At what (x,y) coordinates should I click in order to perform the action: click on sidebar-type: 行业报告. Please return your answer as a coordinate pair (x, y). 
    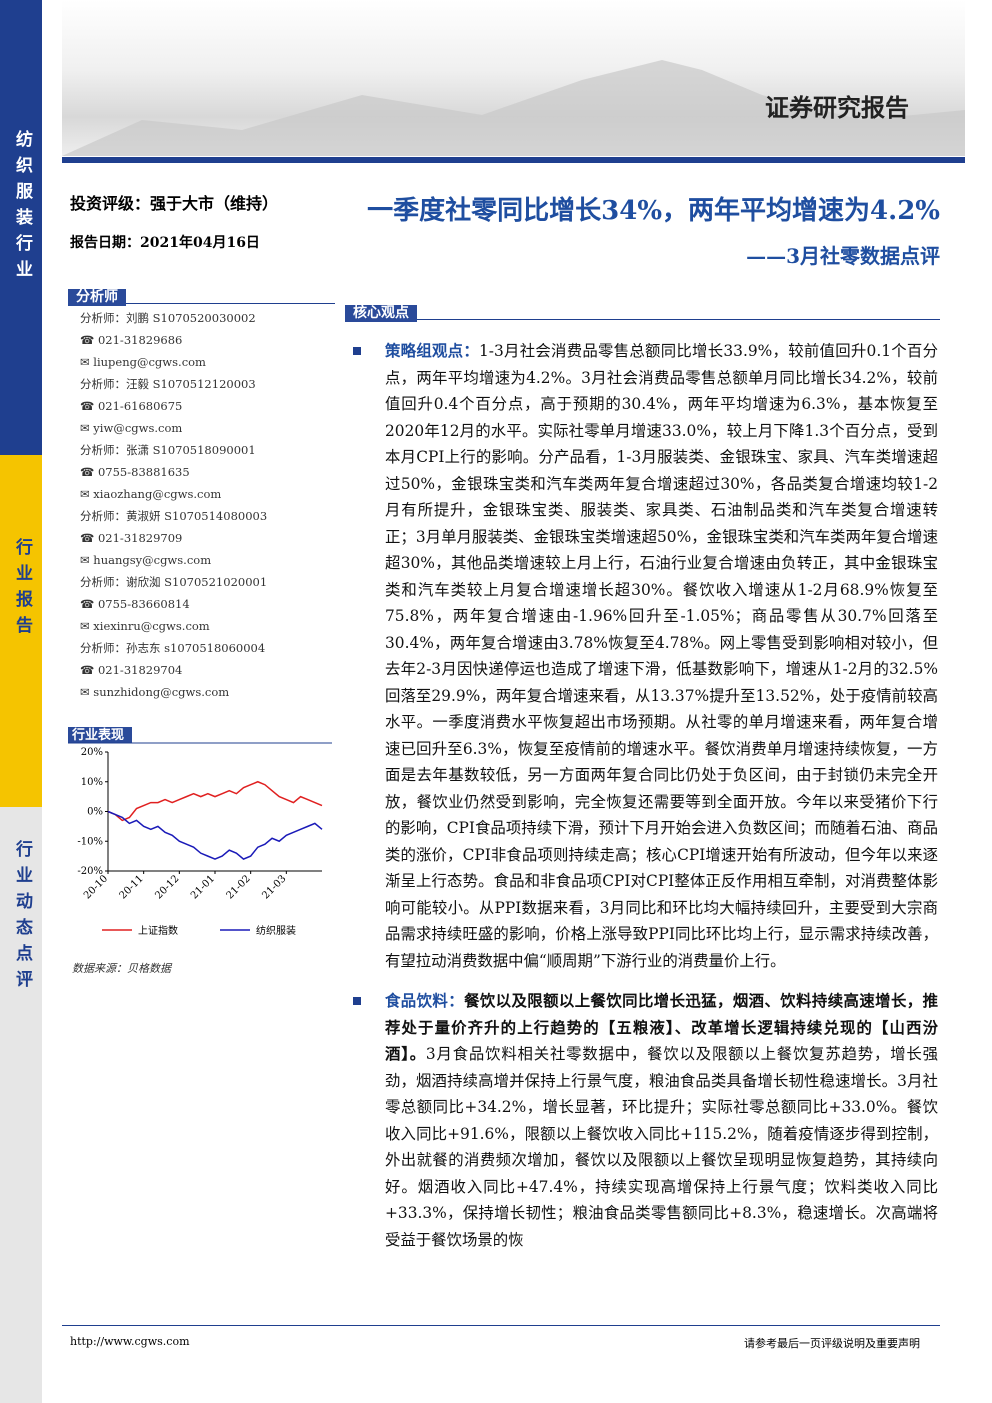
    Looking at the image, I should click on (22, 590).